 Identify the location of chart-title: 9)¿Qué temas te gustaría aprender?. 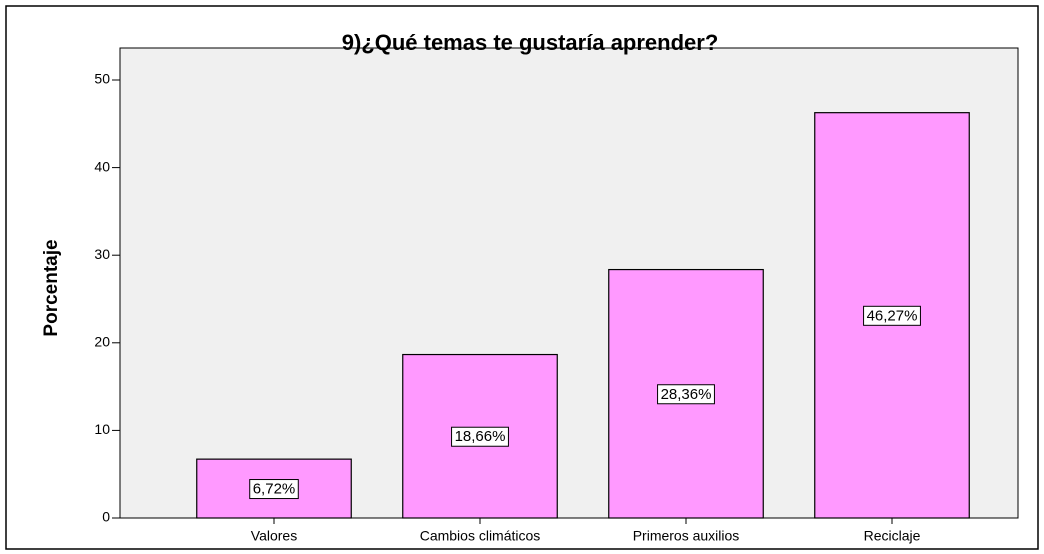
(530, 42).